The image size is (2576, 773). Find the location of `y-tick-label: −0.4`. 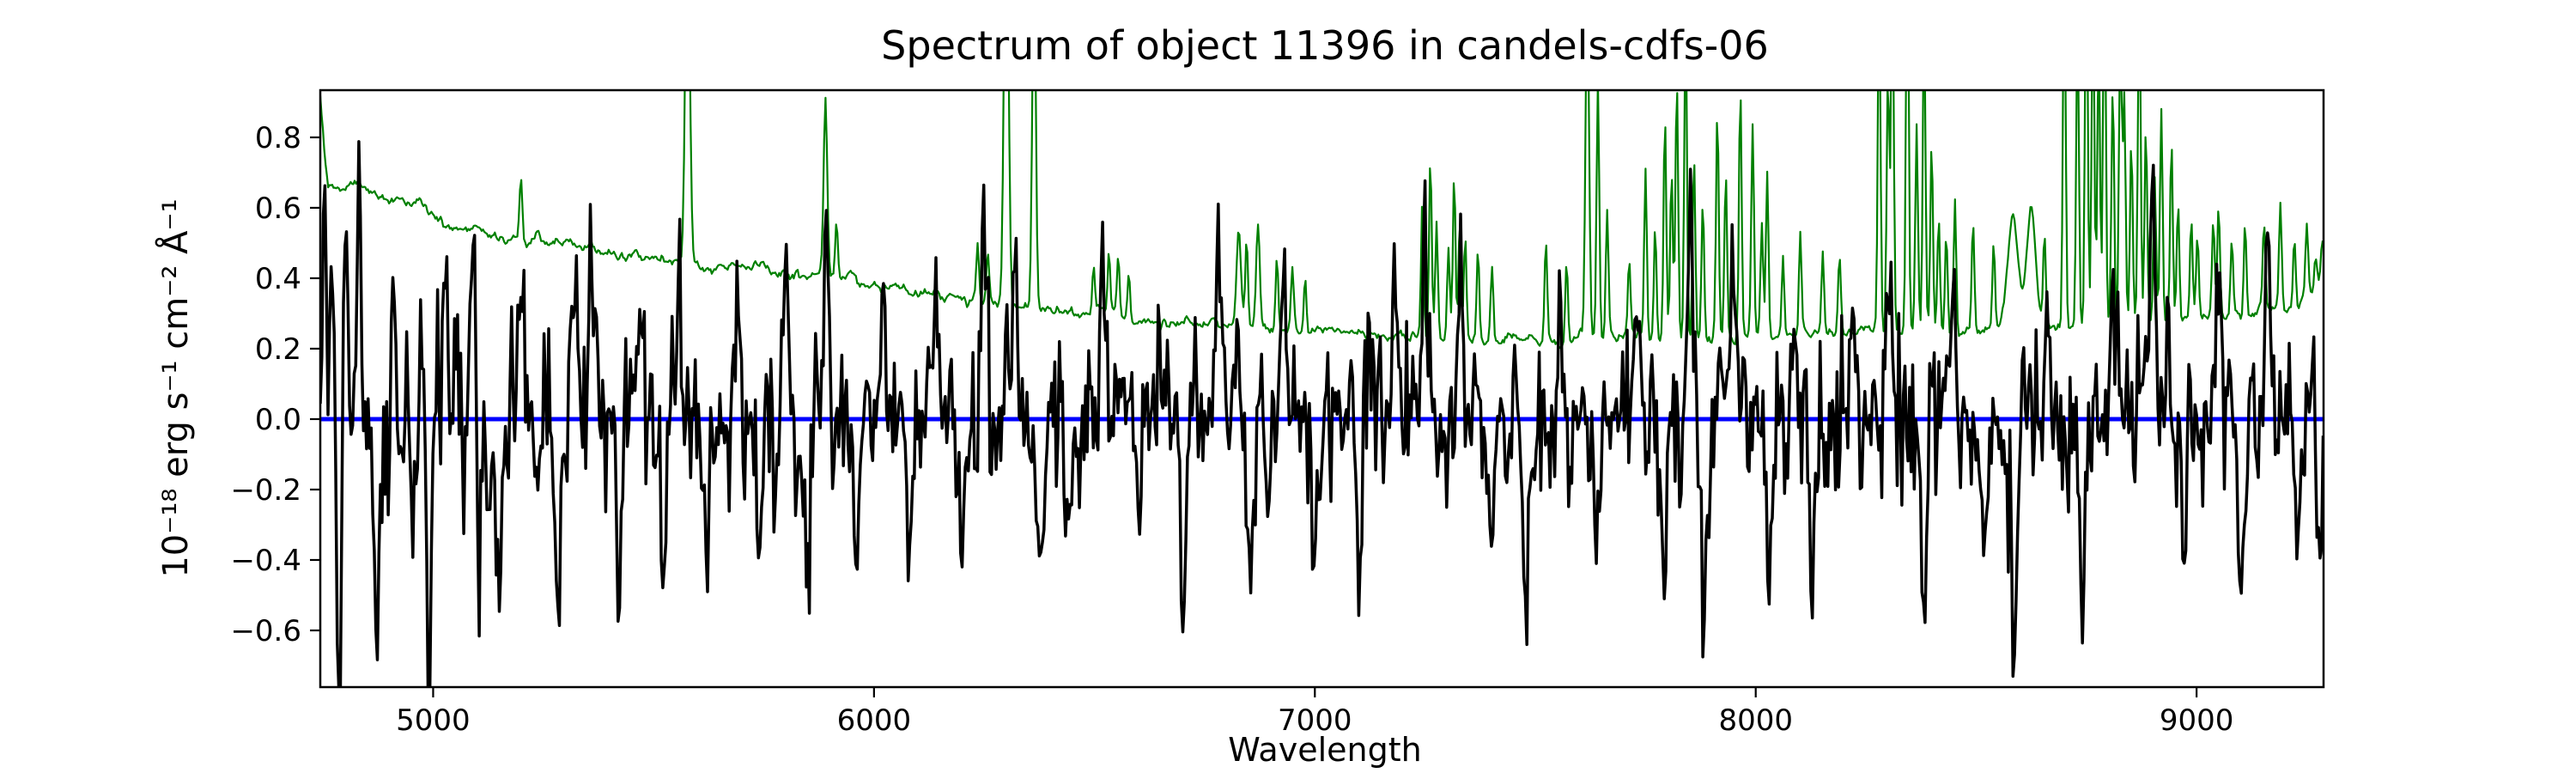

y-tick-label: −0.4 is located at coordinates (265, 561).